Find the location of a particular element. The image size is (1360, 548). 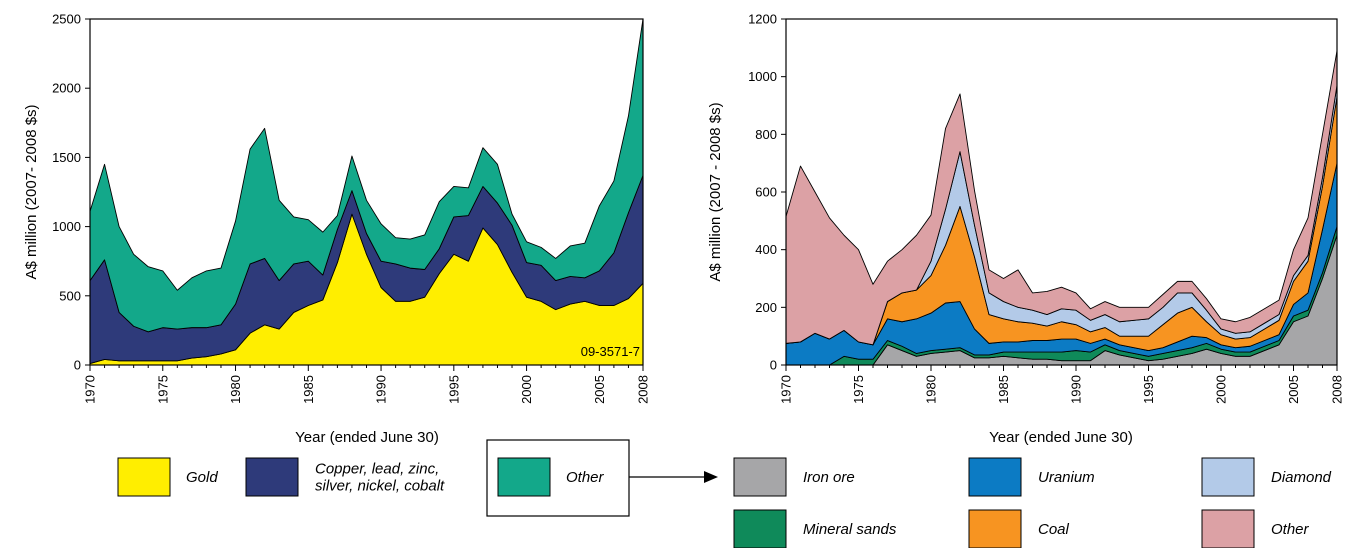

right-x-axis-label: Year (ended June 30) is located at coordinates (1061, 437).